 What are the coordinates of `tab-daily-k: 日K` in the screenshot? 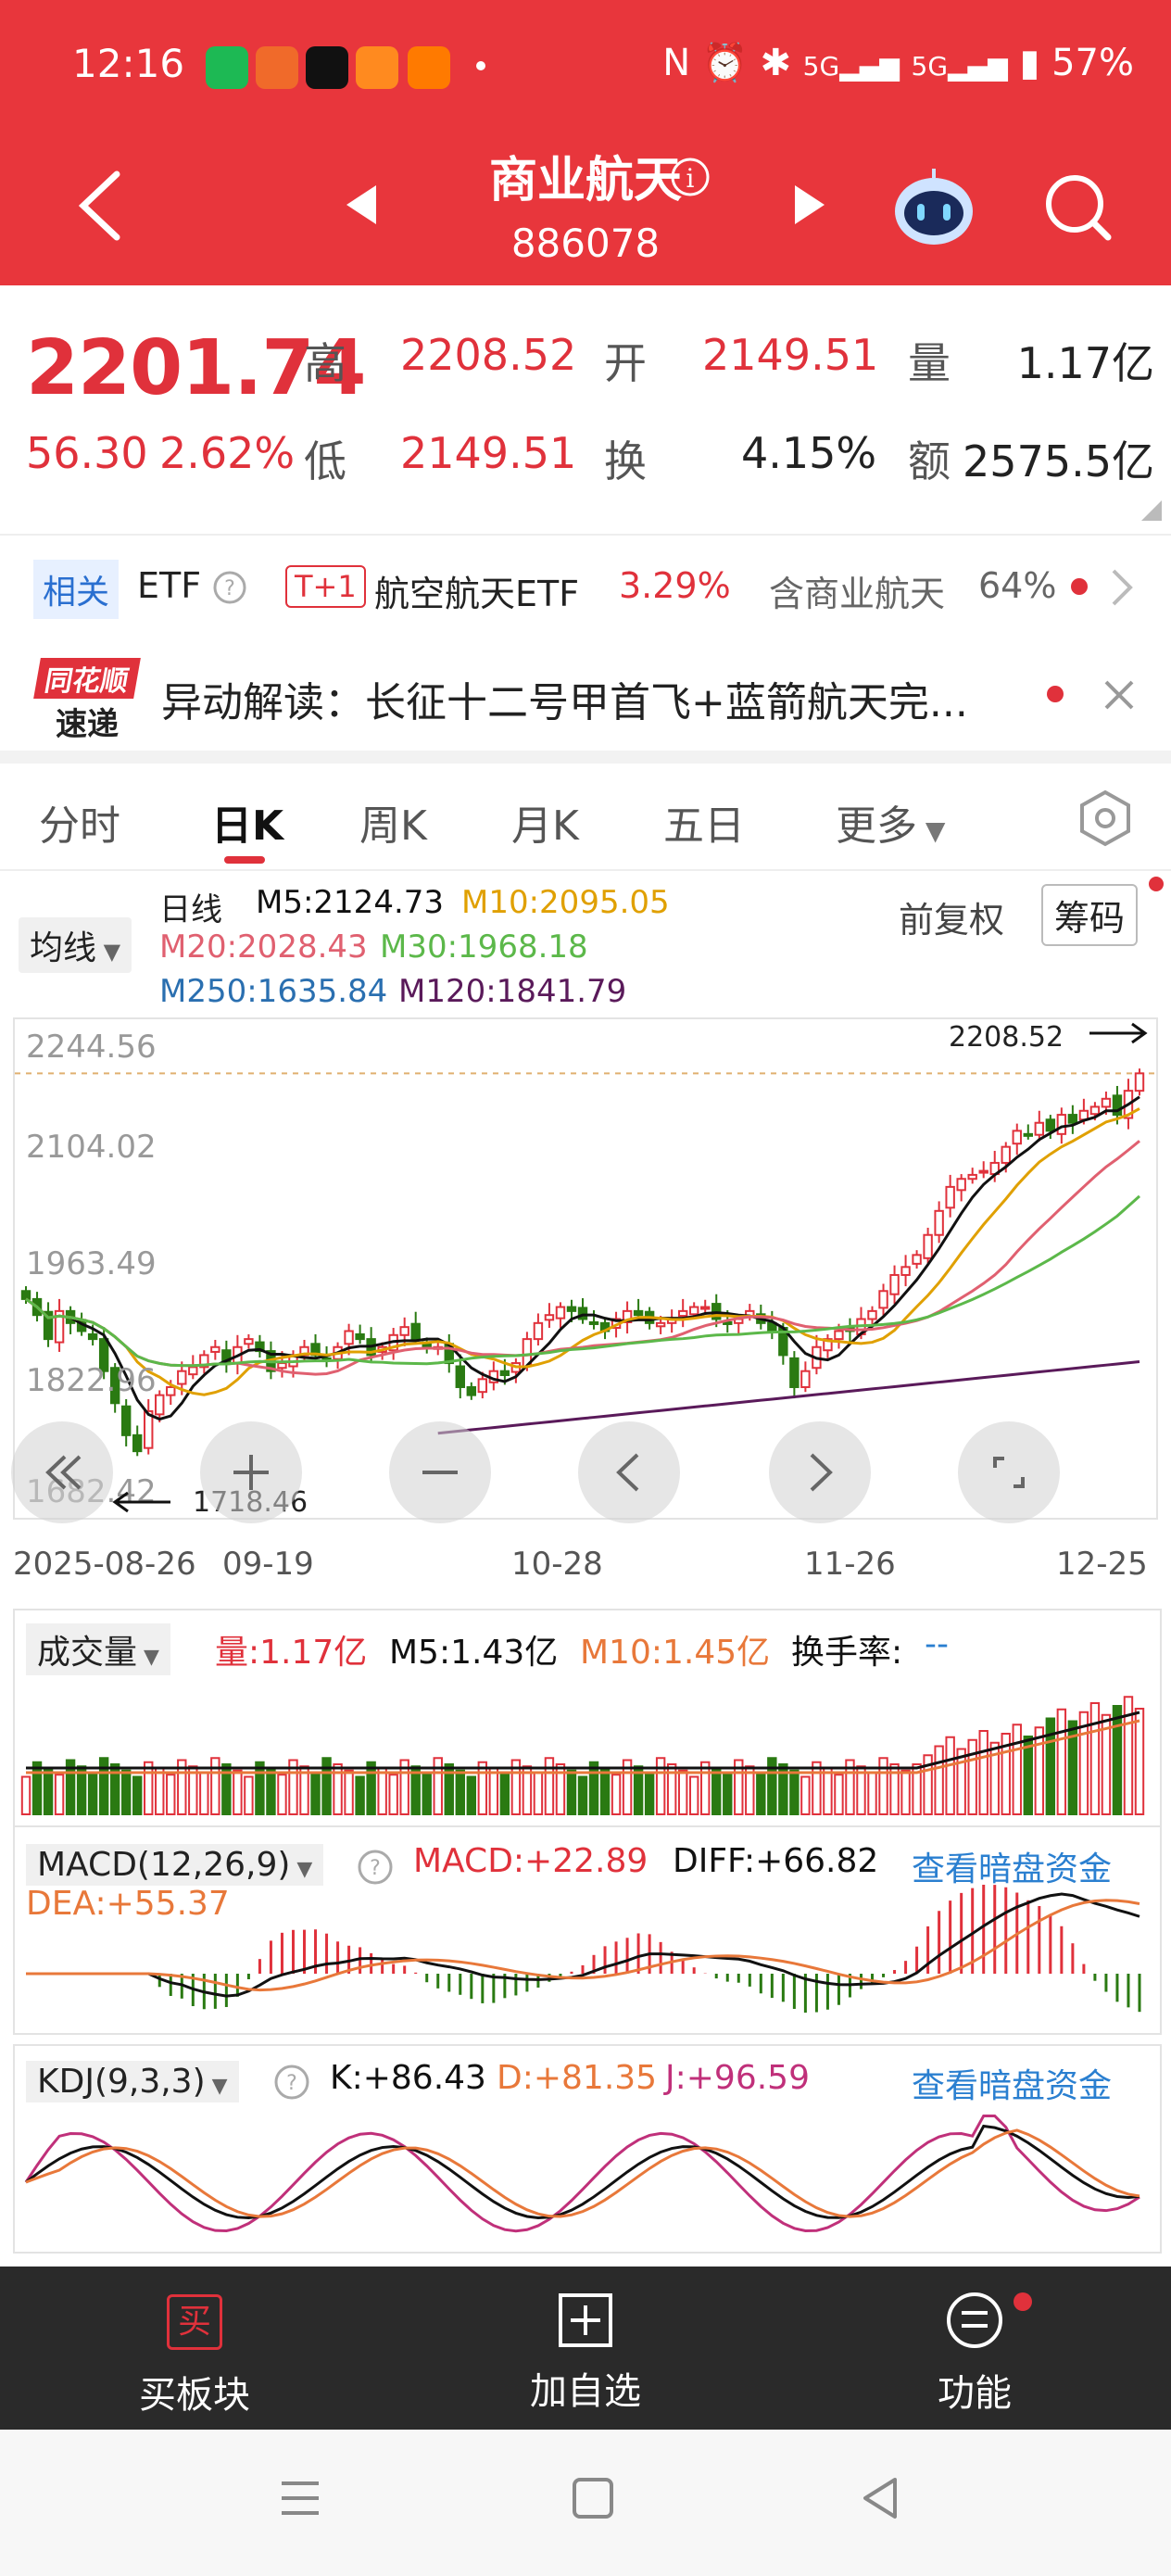 It's located at (248, 826).